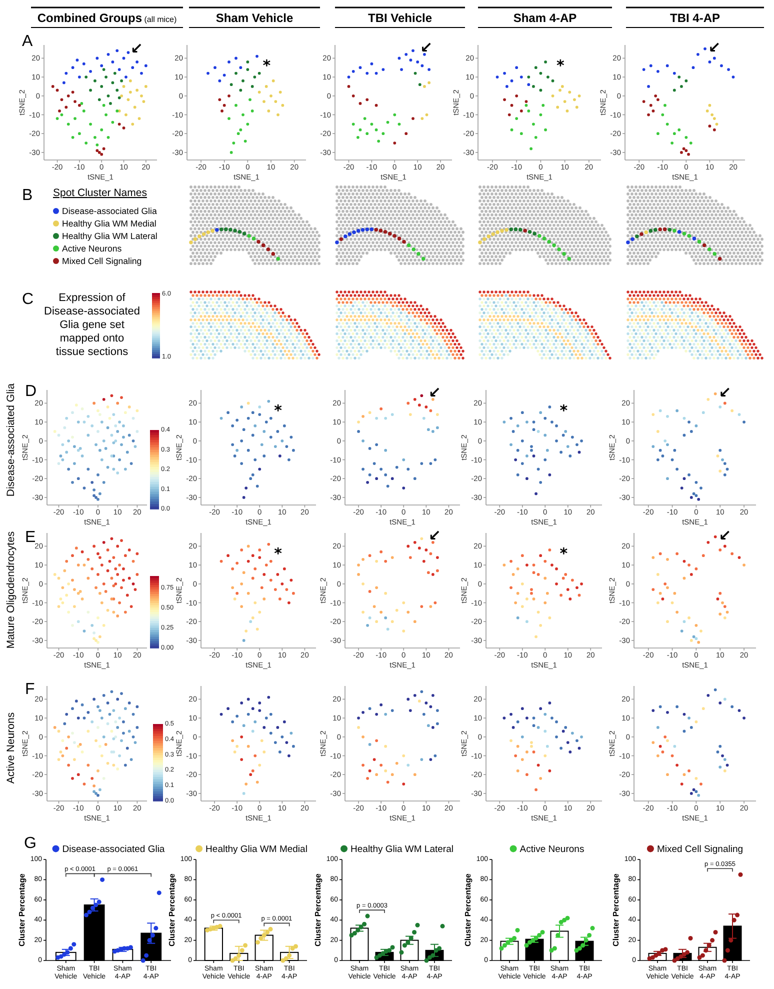  What do you see at coordinates (278, 411) in the screenshot?
I see `annotation: *` at bounding box center [278, 411].